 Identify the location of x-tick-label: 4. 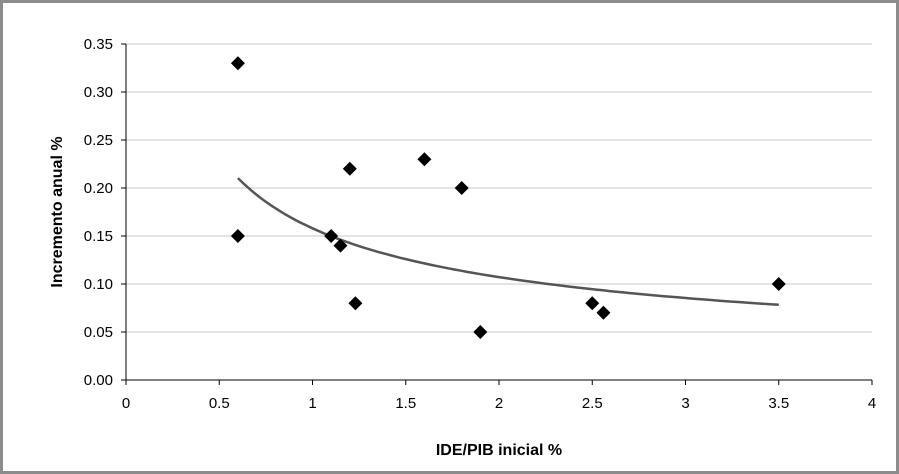
(872, 403).